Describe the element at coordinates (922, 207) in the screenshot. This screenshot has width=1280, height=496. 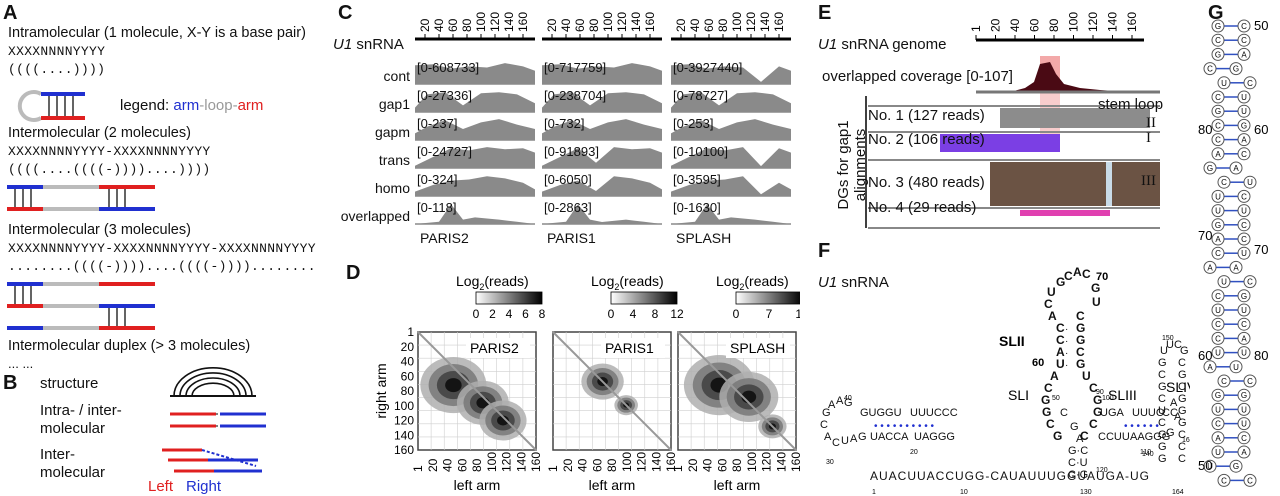
I see `dg4-label: No. 4 (29 reads)` at that location.